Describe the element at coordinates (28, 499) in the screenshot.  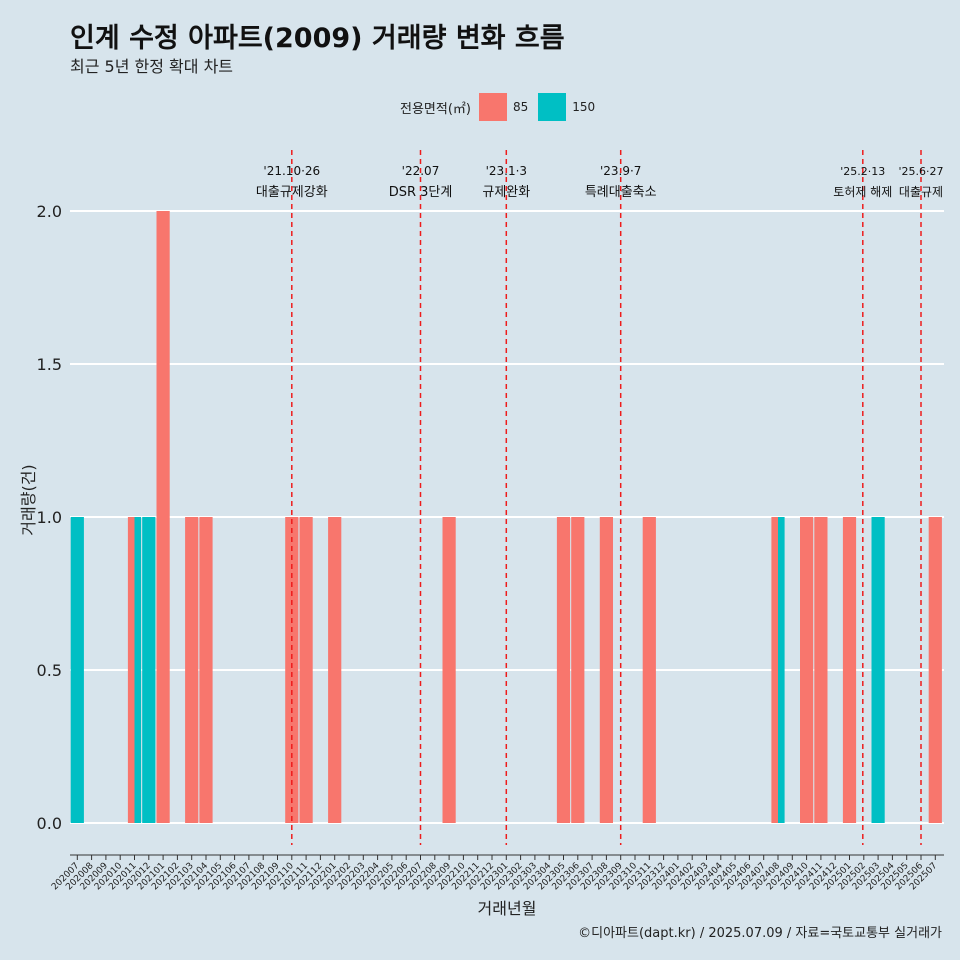
I see `y-axis-title: 거래량(건)` at that location.